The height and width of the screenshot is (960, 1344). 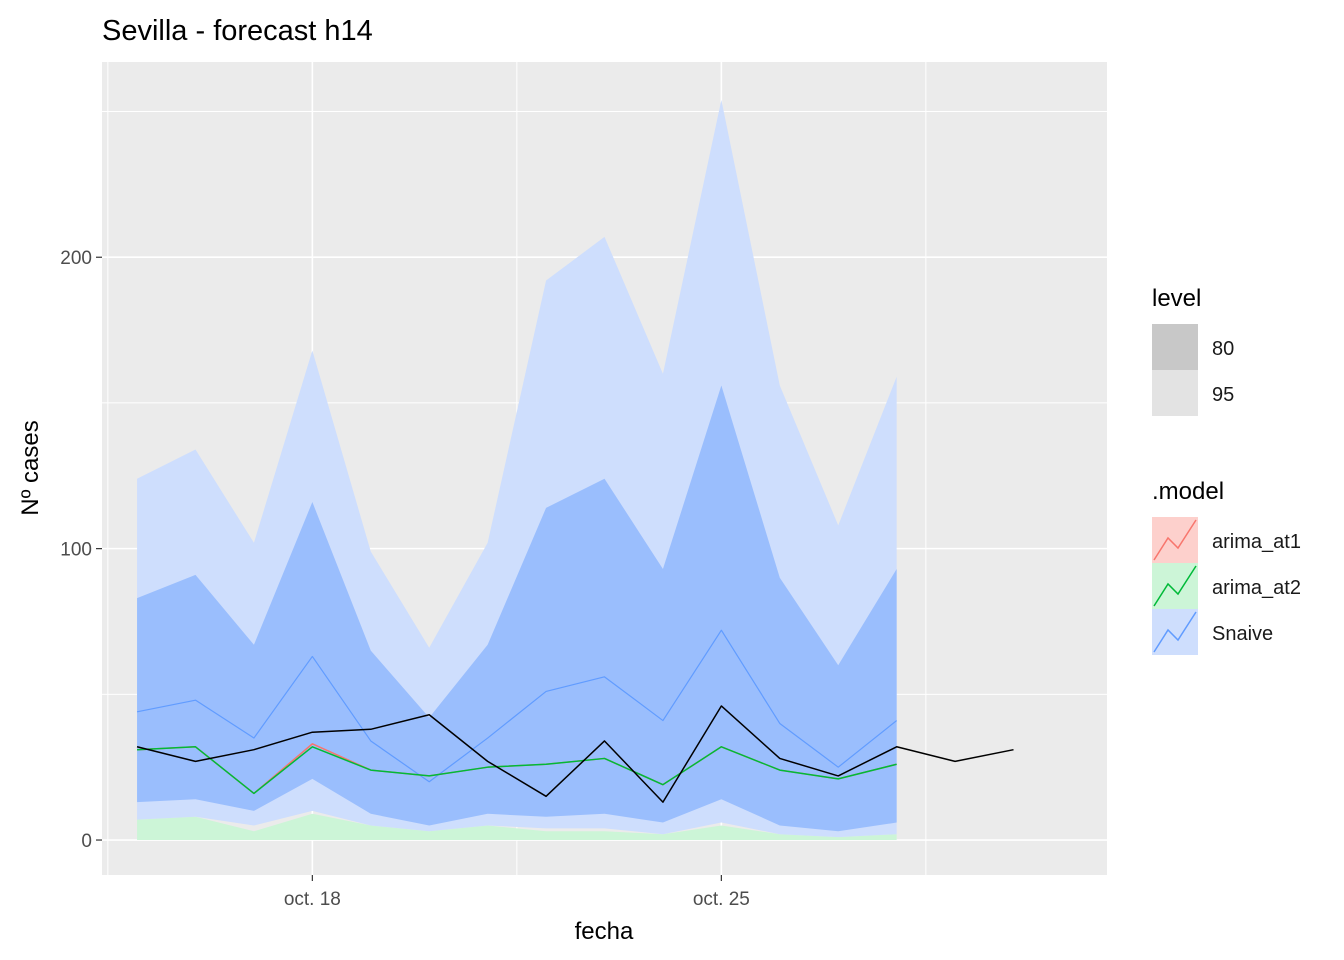 I want to click on snaive-line, so click(x=517, y=706).